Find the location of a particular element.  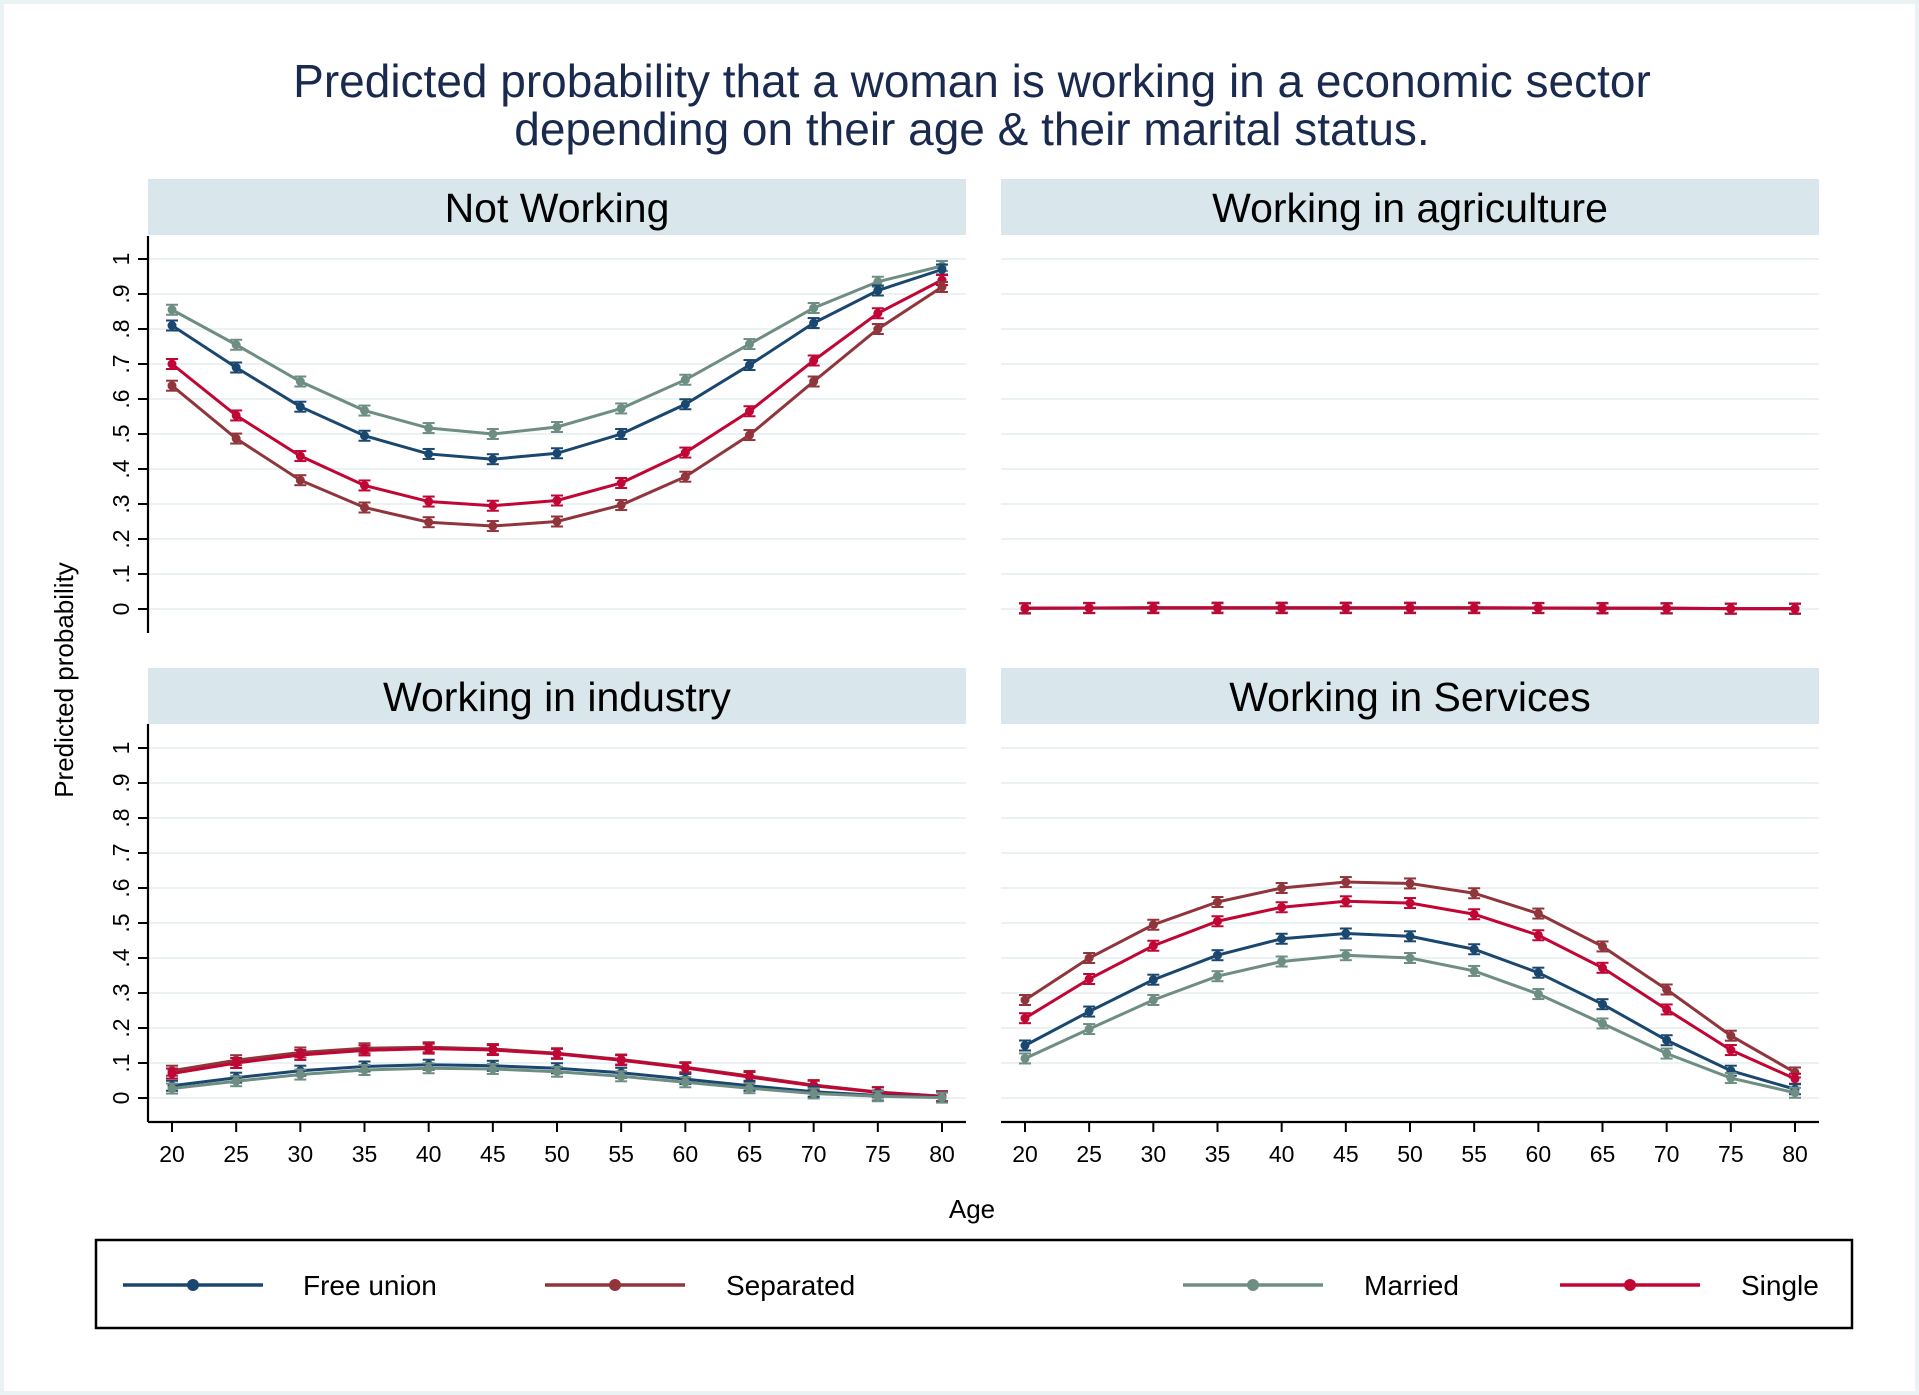

y-tick-label: .1 is located at coordinates (121, 573).